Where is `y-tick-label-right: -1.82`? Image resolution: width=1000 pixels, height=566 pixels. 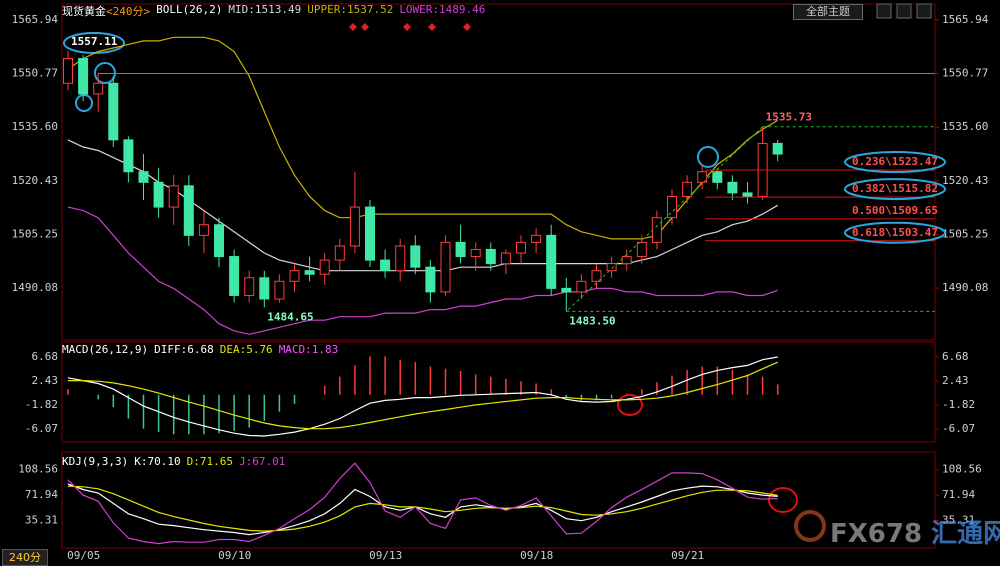
y-tick-label-right: -1.82 is located at coordinates (958, 404).